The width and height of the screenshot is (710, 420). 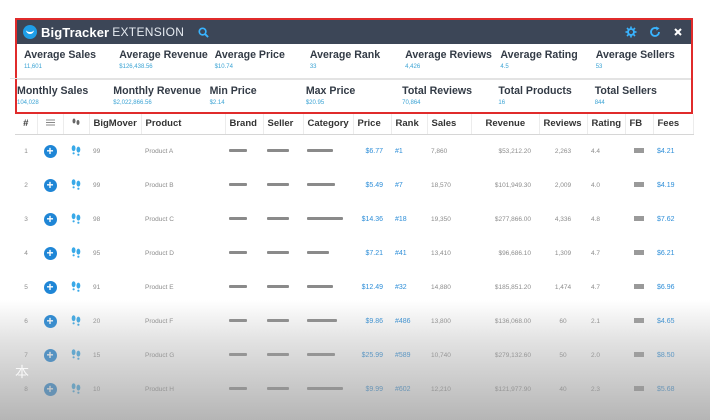 I want to click on search-icon, so click(x=203, y=32).